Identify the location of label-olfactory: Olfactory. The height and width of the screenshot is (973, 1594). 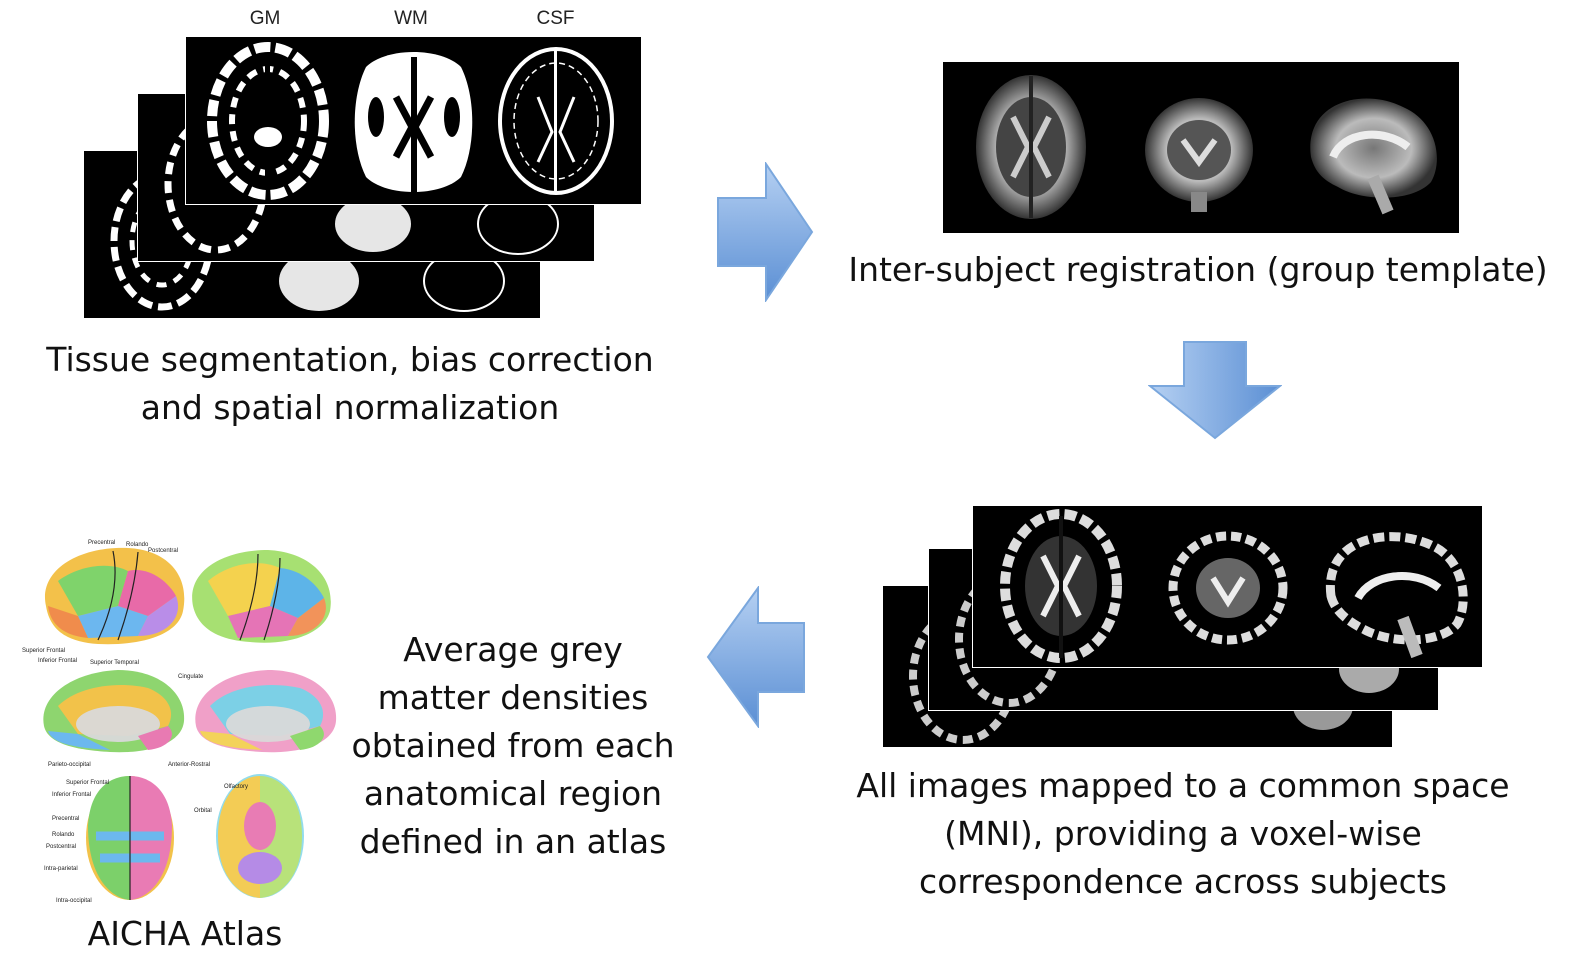
(236, 787).